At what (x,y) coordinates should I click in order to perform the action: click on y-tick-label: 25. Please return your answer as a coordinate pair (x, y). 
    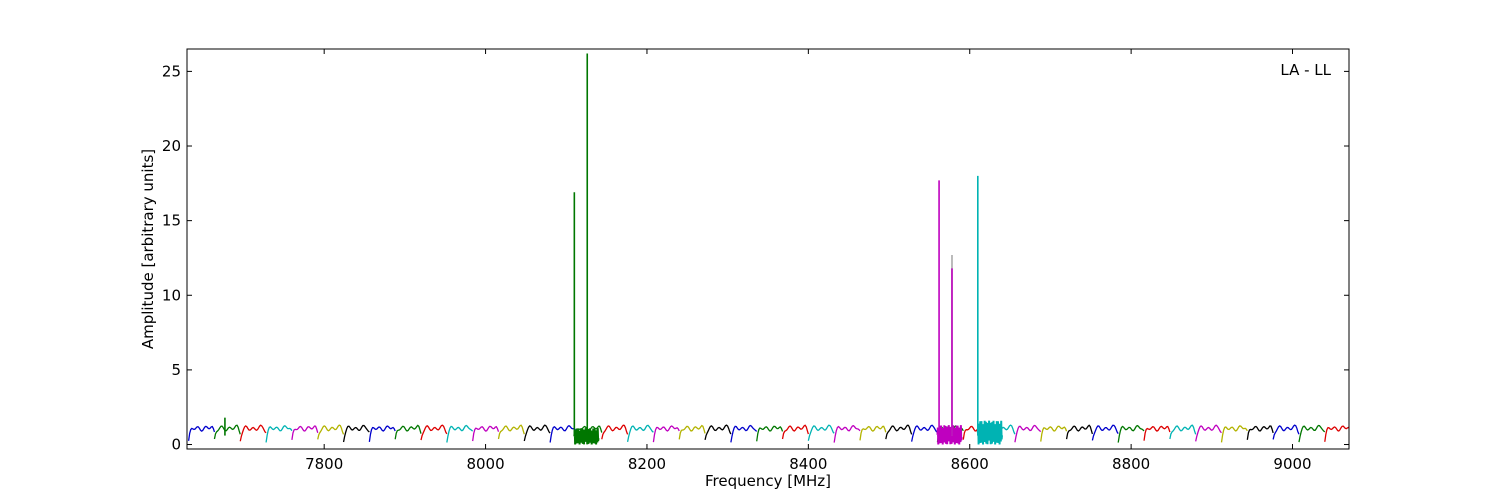
    Looking at the image, I should click on (171, 71).